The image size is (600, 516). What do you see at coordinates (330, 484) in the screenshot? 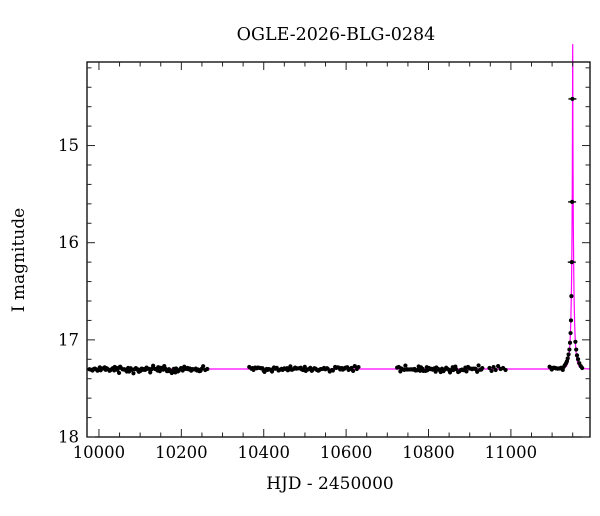
I see `x-axis-label: HJD - 2450000` at bounding box center [330, 484].